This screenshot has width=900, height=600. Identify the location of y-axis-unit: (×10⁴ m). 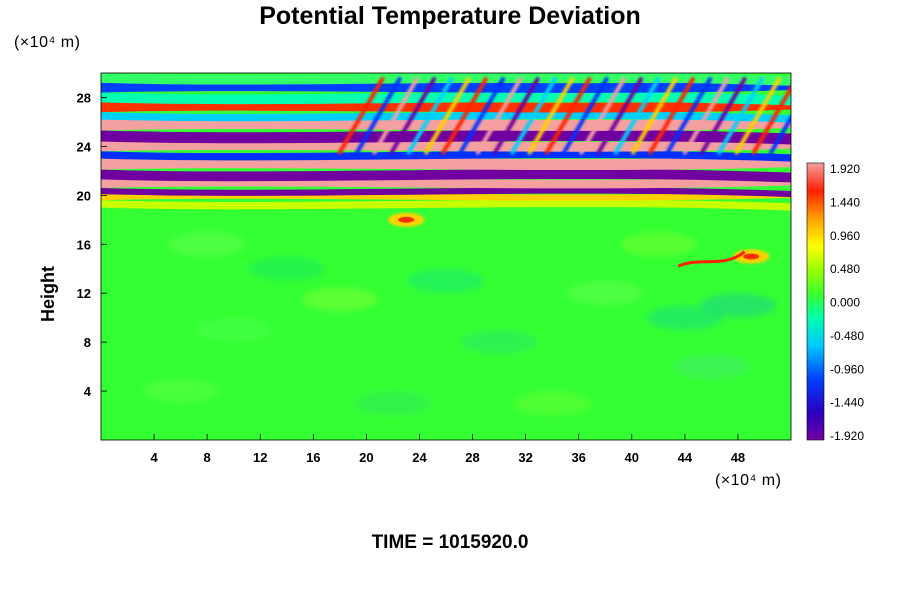
(47, 42).